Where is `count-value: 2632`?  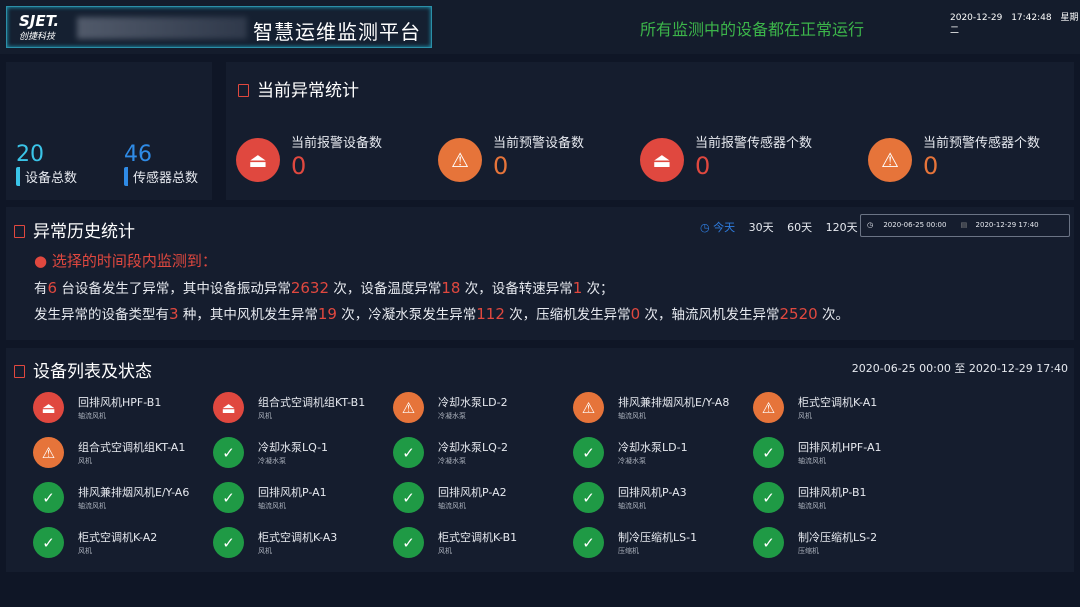 count-value: 2632 is located at coordinates (310, 288).